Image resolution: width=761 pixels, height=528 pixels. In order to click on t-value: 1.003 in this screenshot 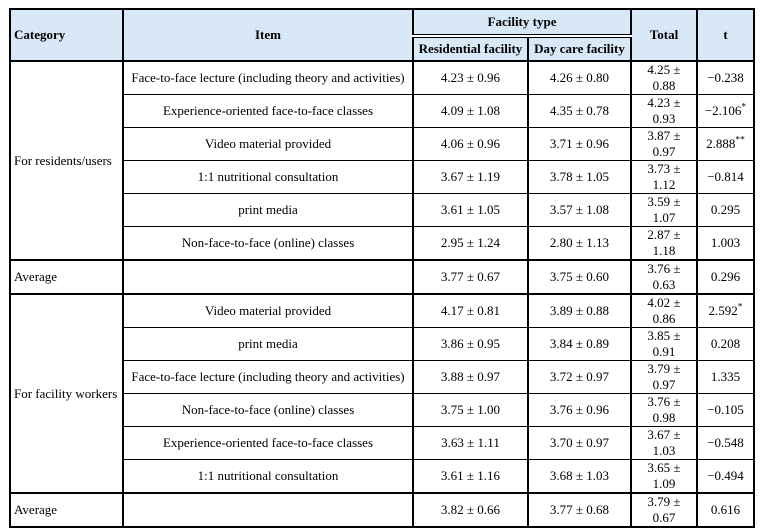, I will do `click(725, 243)`.